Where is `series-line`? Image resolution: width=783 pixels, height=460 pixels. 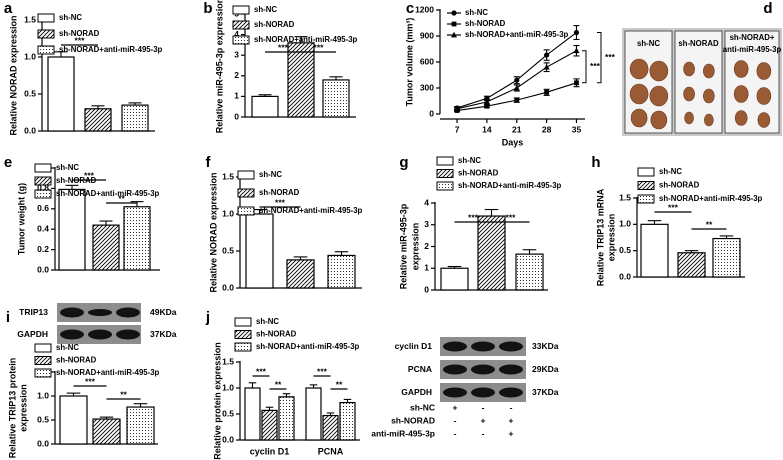
series-line is located at coordinates (516, 70).